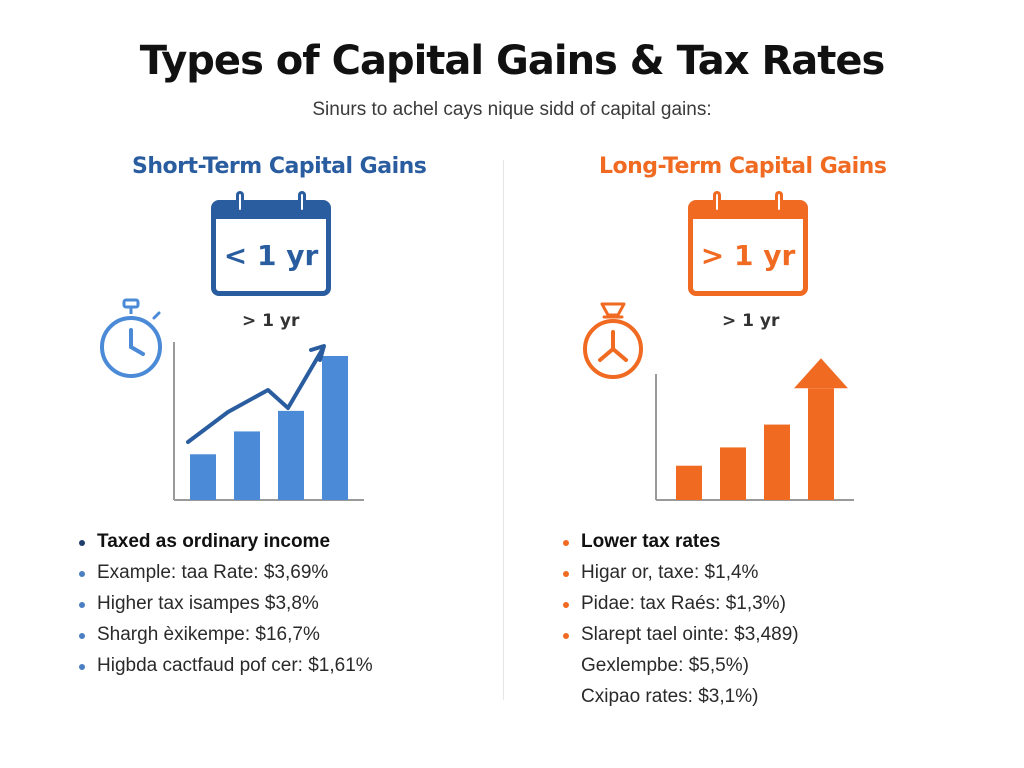 The height and width of the screenshot is (768, 1024). I want to click on bullet-text: Pidae: tax Raés: $1,3%), so click(683, 603).